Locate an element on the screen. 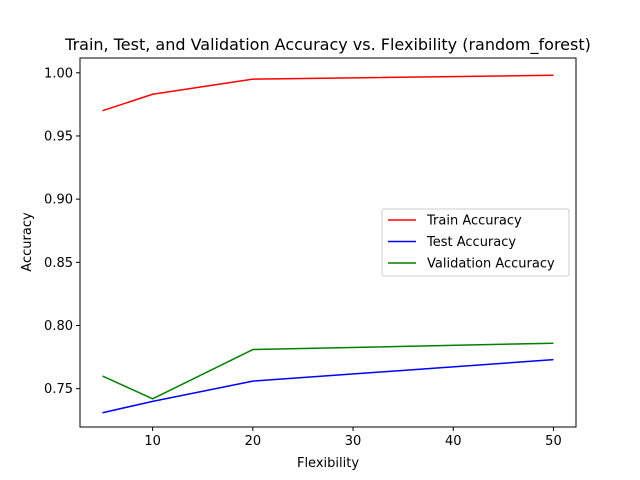 Image resolution: width=640 pixels, height=480 pixels. legend-label-train-accuracy: Train Accuracy is located at coordinates (474, 221).